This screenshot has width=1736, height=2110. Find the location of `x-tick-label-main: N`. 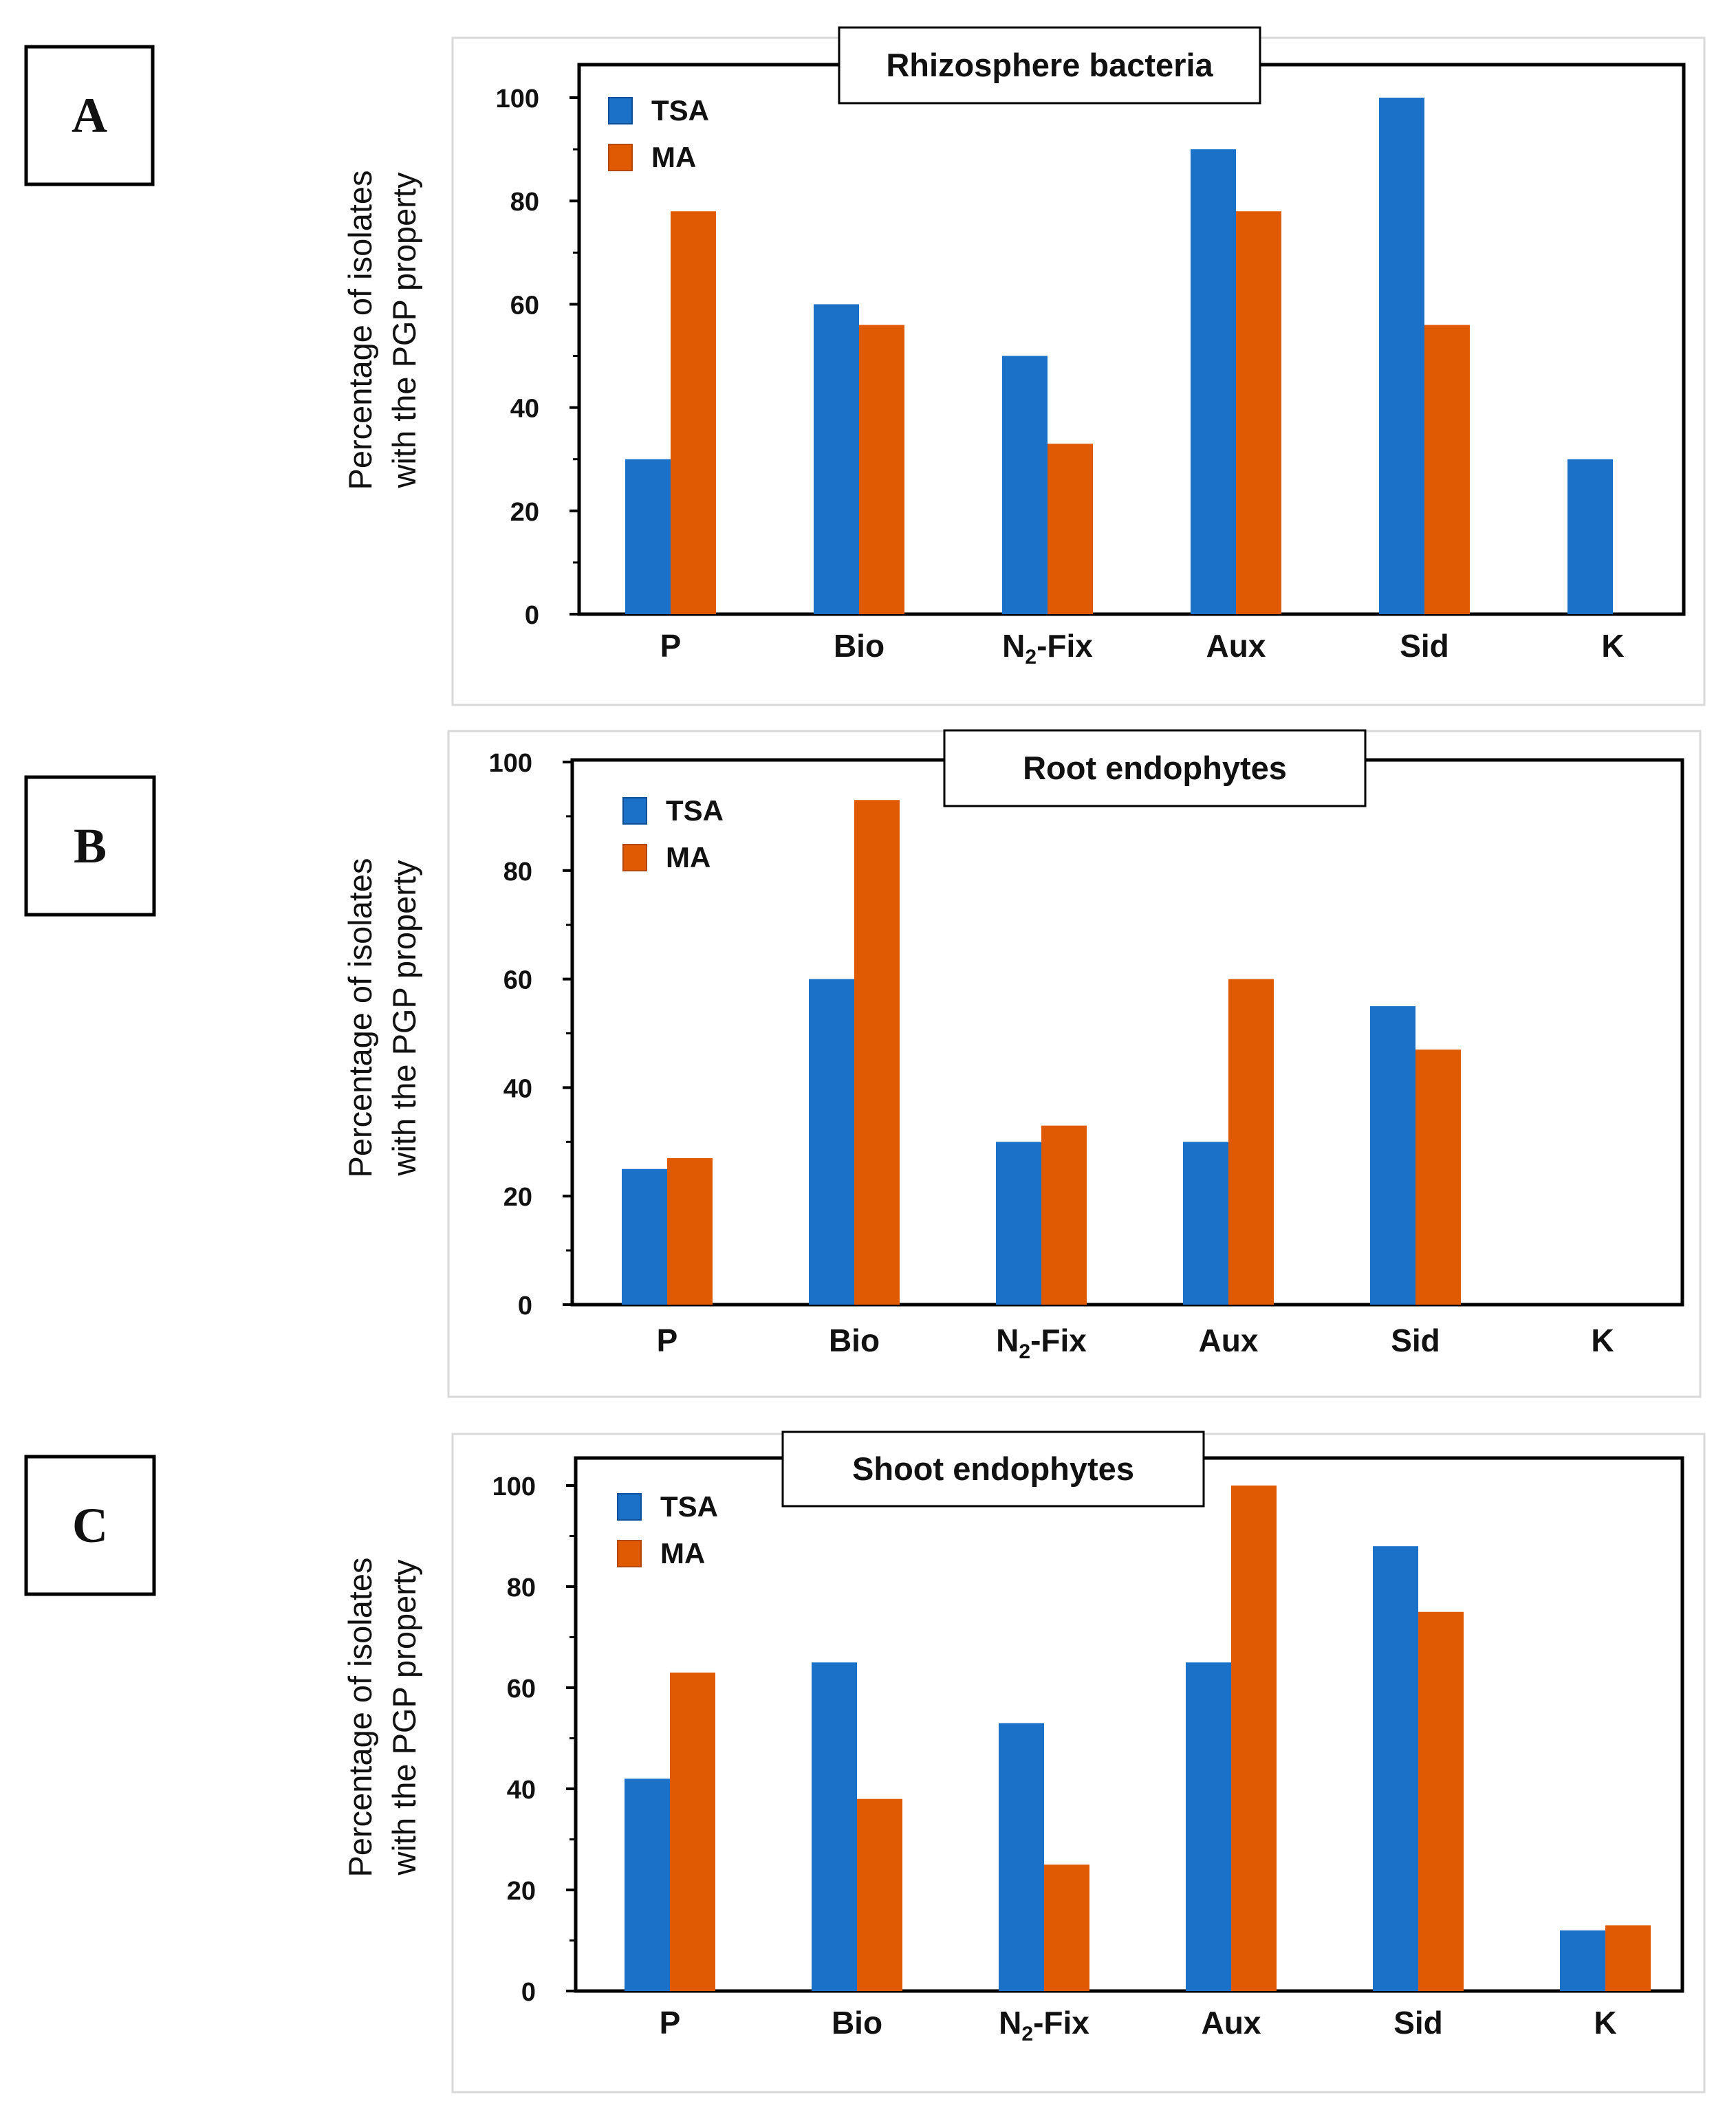

x-tick-label-main: N is located at coordinates (1007, 1340).